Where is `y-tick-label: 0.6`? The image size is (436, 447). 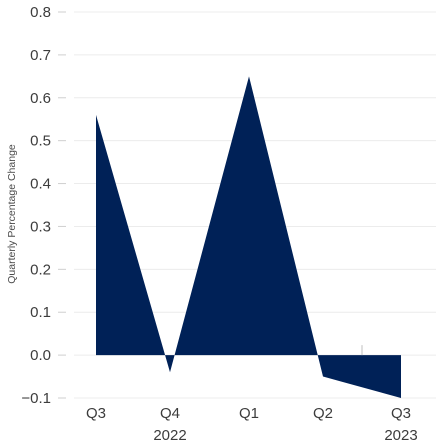
y-tick-label: 0.6 is located at coordinates (40, 98).